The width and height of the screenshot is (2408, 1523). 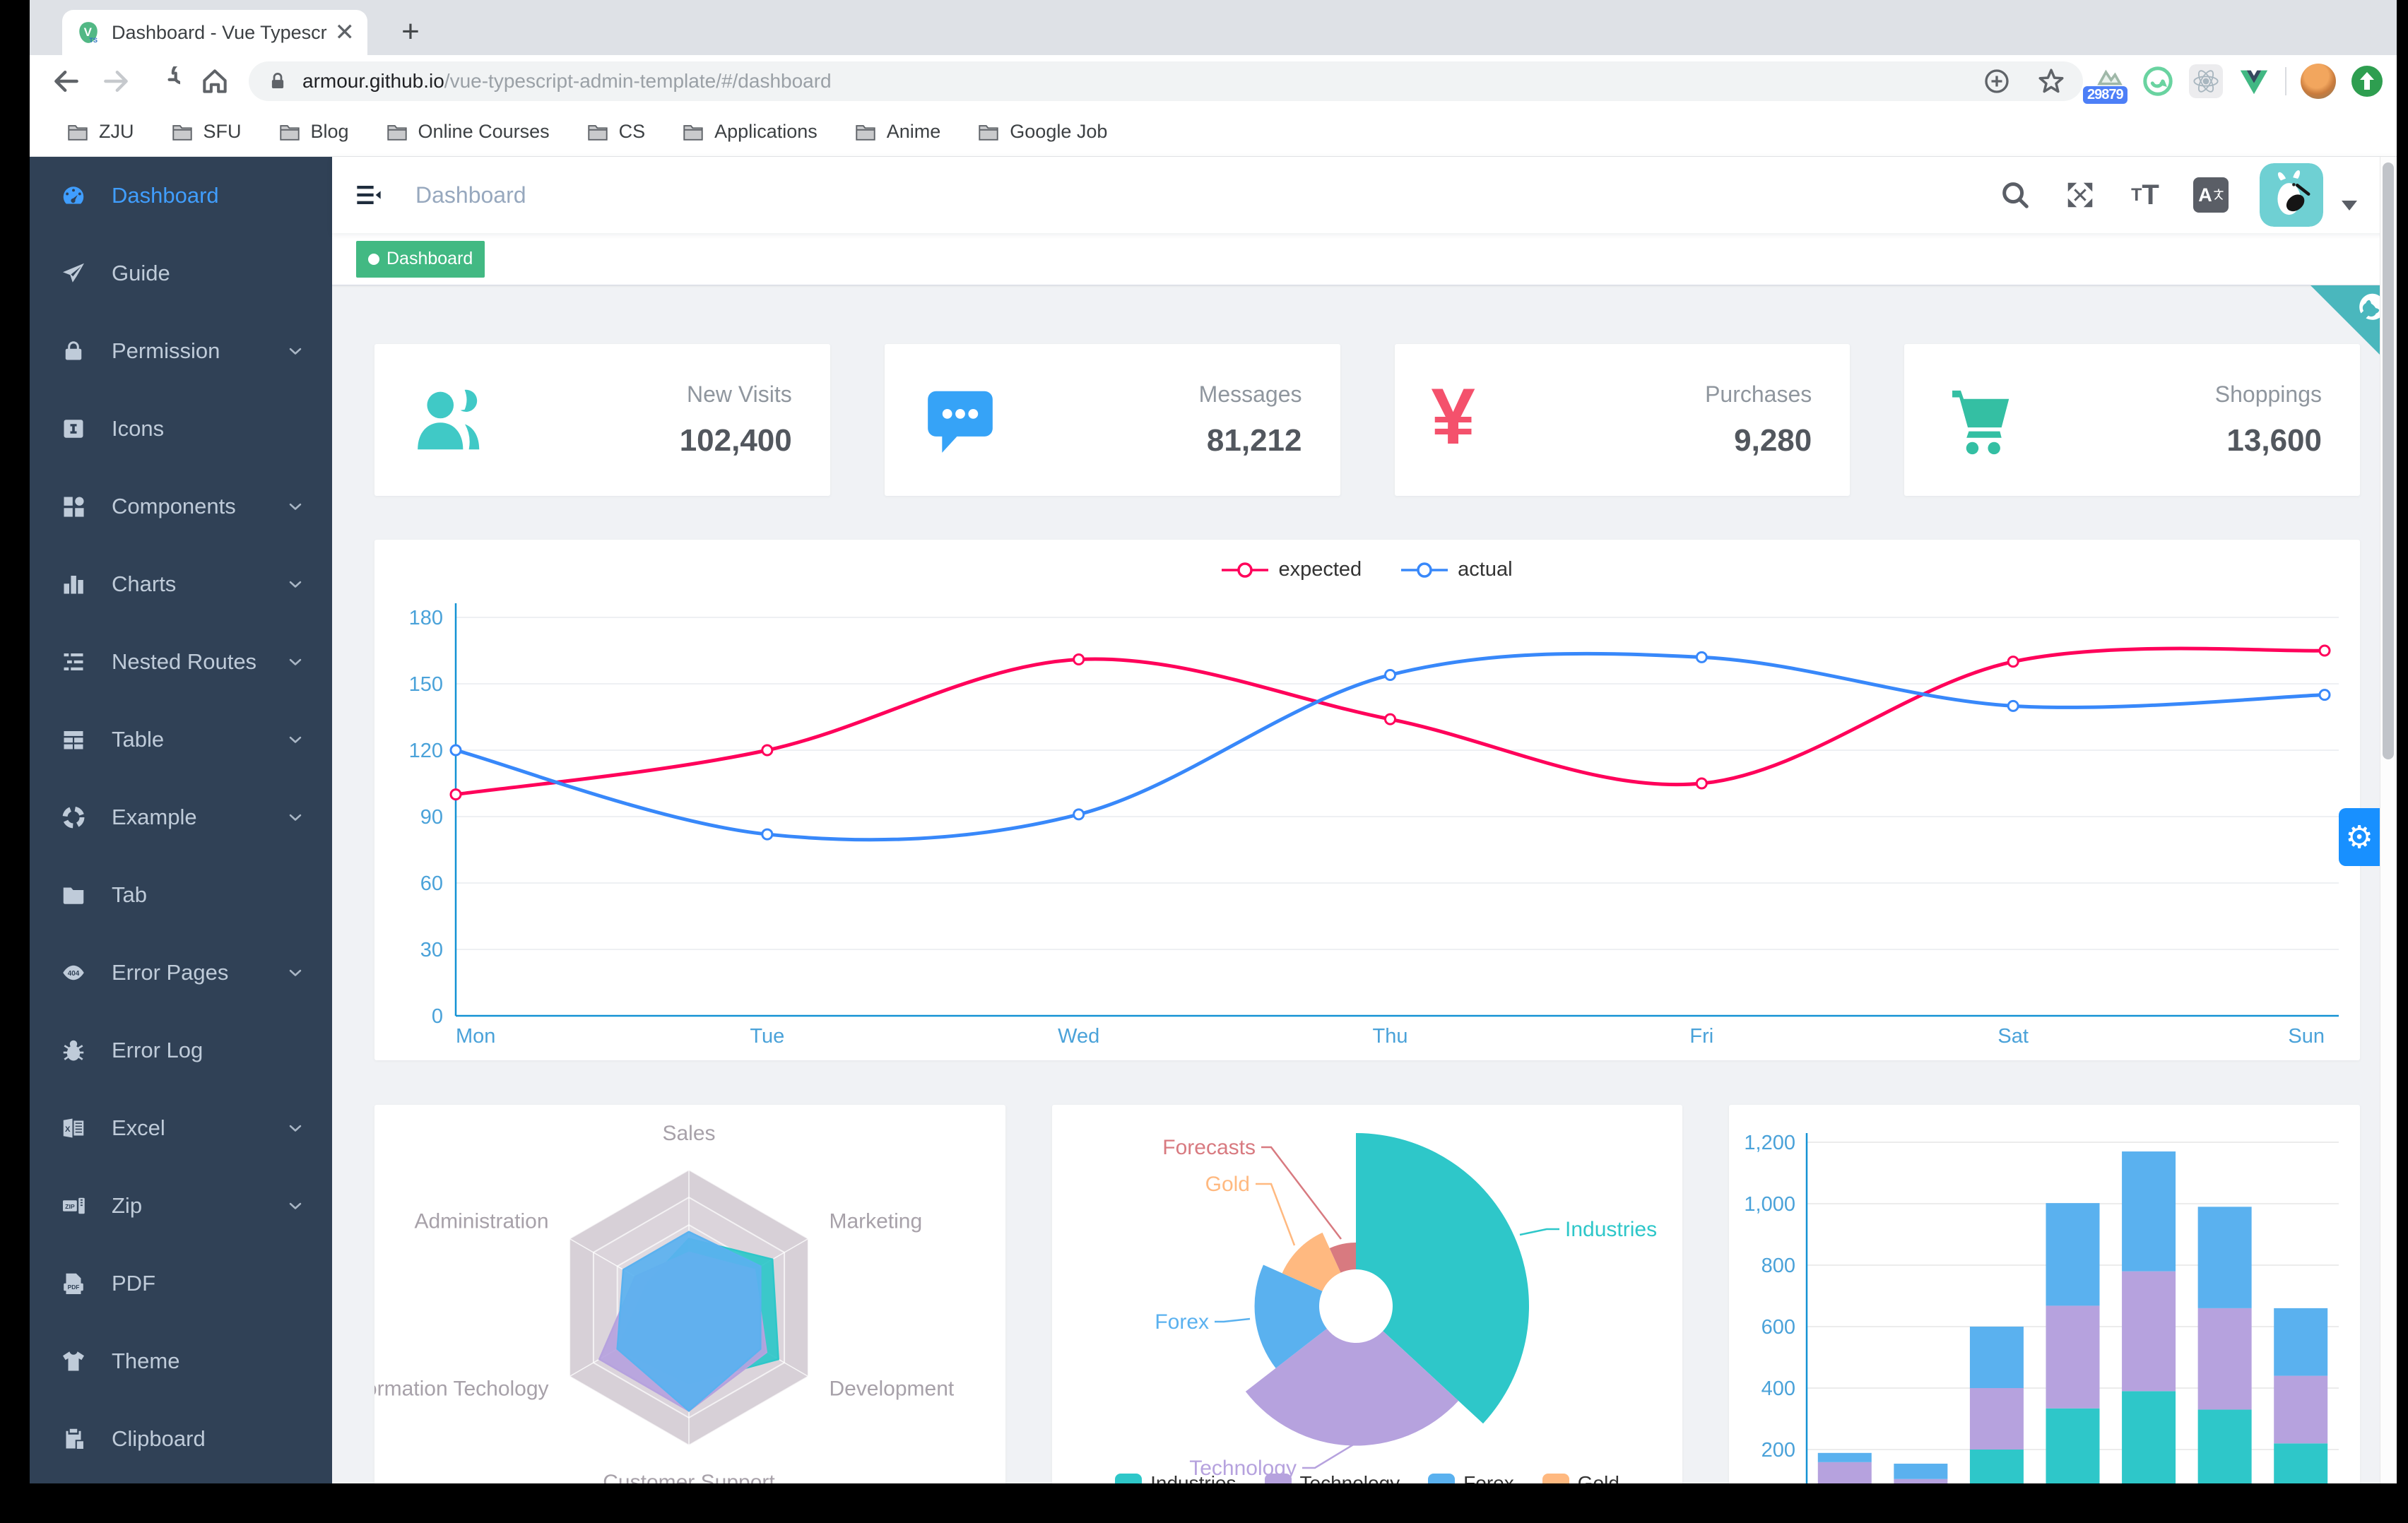 I want to click on breadcrumb: Dashboard, so click(x=470, y=195).